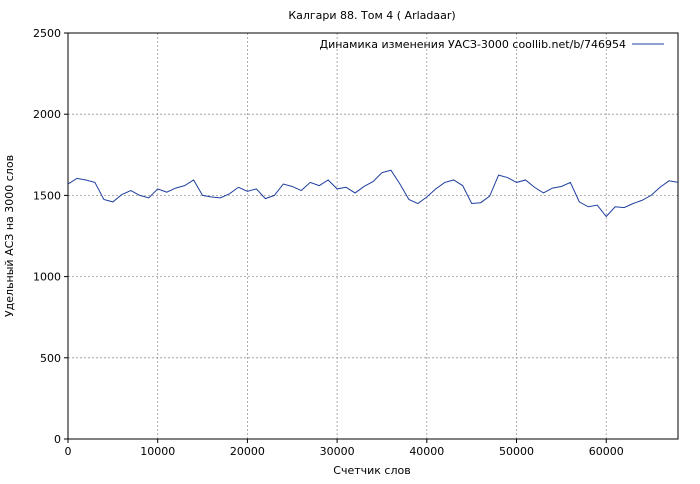 The image size is (700, 484). Describe the element at coordinates (47, 33) in the screenshot. I see `y-tick-label: 2500` at that location.